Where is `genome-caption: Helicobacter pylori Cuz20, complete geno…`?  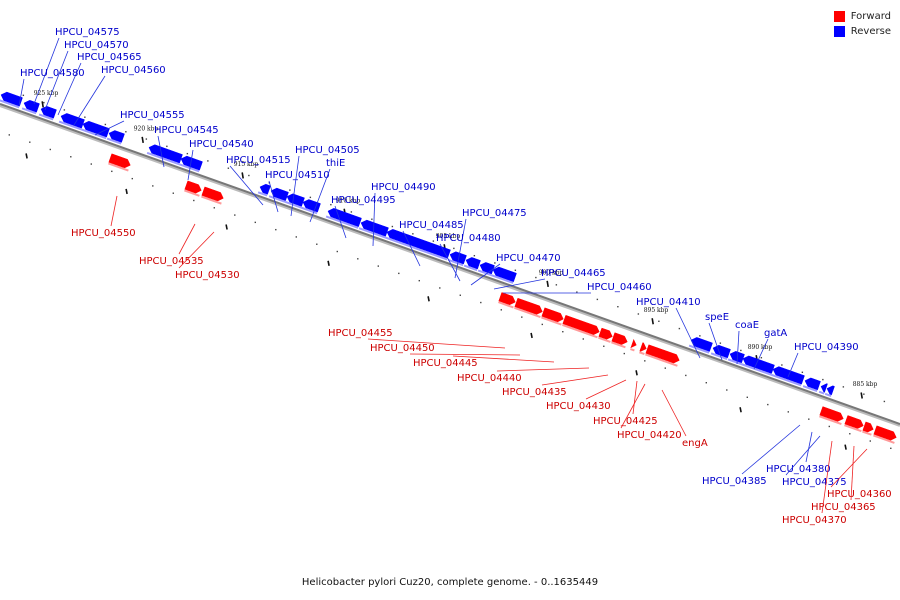
genome-caption: Helicobacter pylori Cuz20, complete geno… is located at coordinates (450, 582).